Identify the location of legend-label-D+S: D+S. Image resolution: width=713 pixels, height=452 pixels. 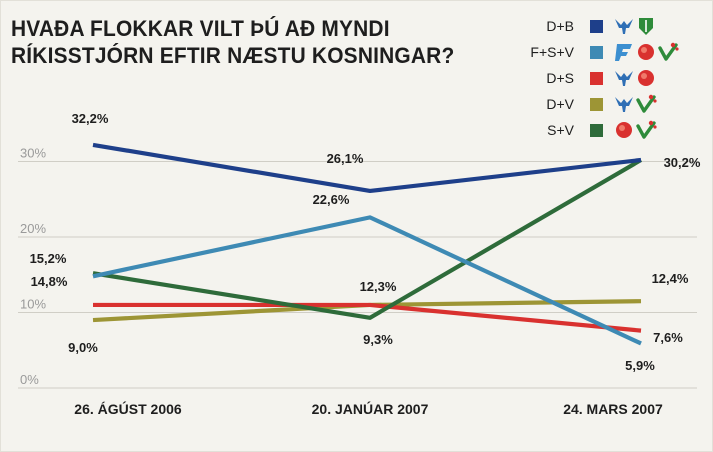
(560, 78).